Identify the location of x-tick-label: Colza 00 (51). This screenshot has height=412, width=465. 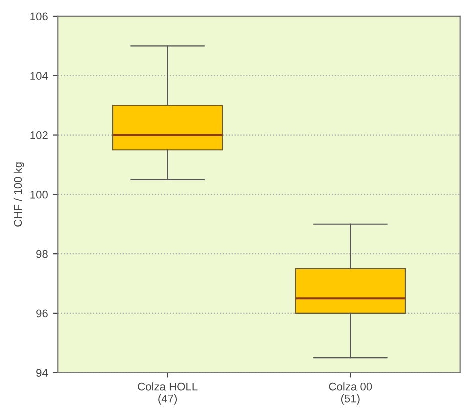
(350, 393).